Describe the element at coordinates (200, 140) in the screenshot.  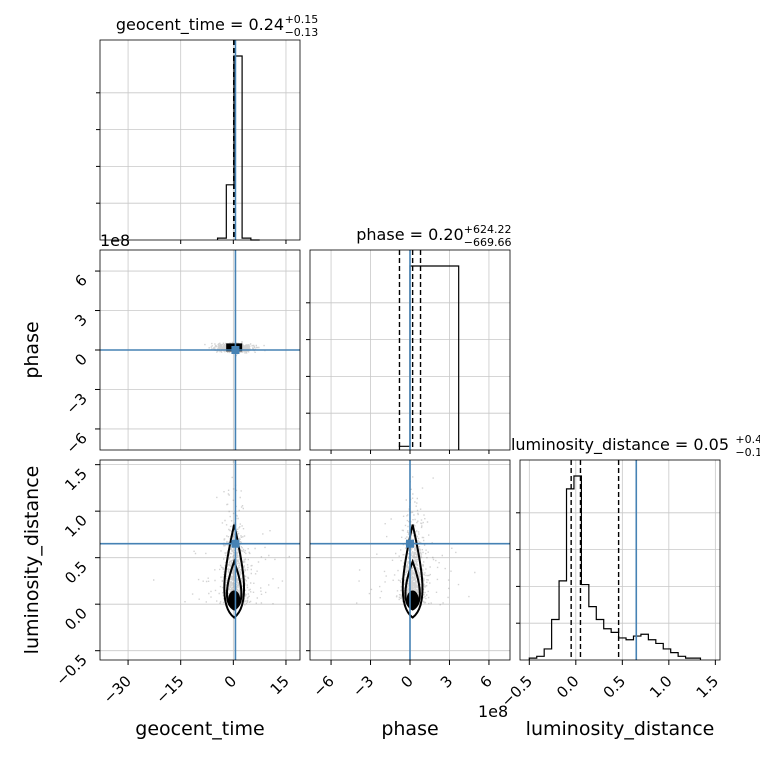
I see `diag-geocent_time-frame` at that location.